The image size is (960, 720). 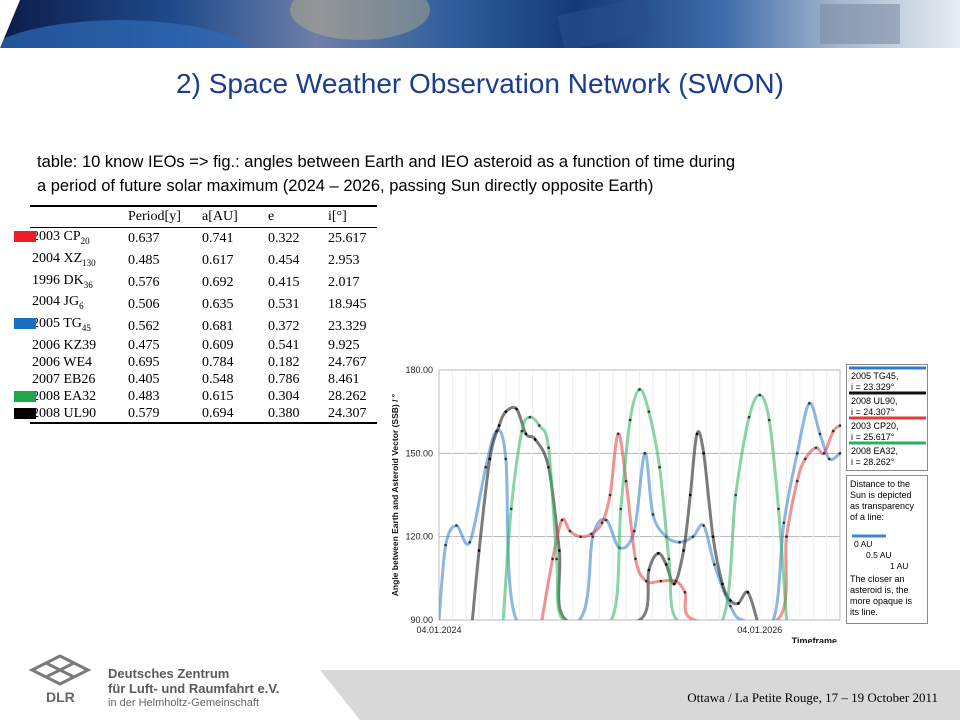 I want to click on table-row: 2006 KZ39 0.475 0.609 0.541 9.925, so click(x=203, y=345).